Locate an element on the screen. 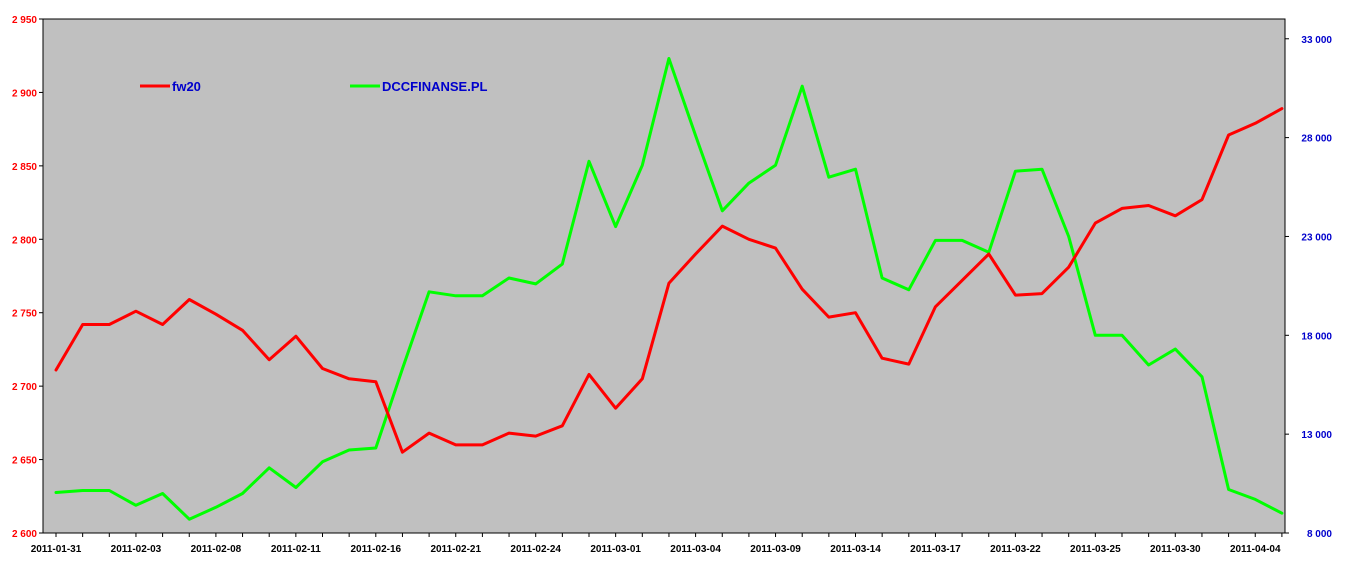 The width and height of the screenshot is (1362, 572). x-tick-label: 2011-03-25 is located at coordinates (1095, 549).